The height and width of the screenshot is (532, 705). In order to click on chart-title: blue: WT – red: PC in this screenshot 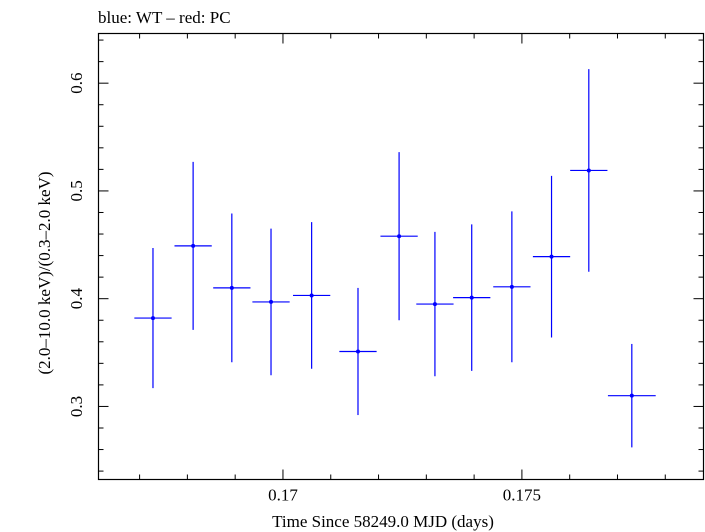, I will do `click(164, 17)`.